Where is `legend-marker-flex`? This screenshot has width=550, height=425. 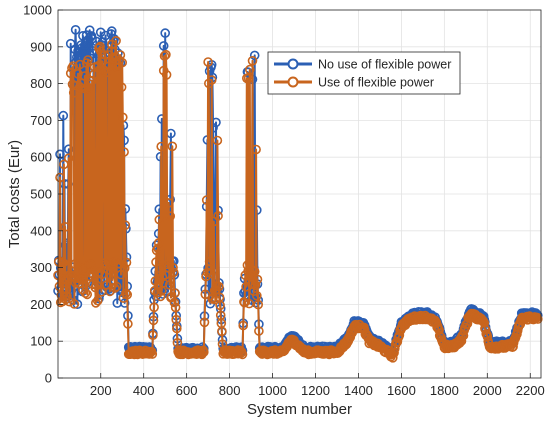
legend-marker-flex is located at coordinates (293, 82).